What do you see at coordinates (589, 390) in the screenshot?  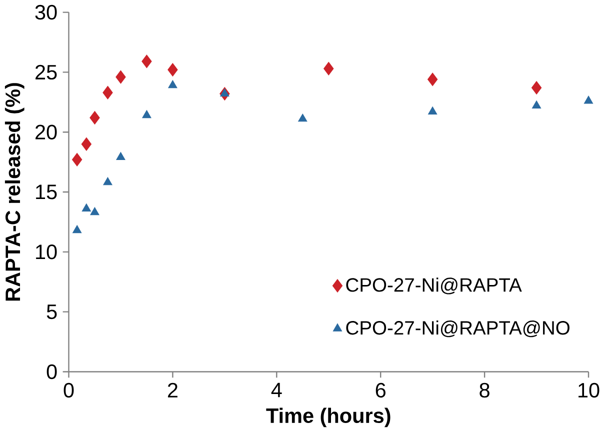 I see `x-tick-label: 10` at bounding box center [589, 390].